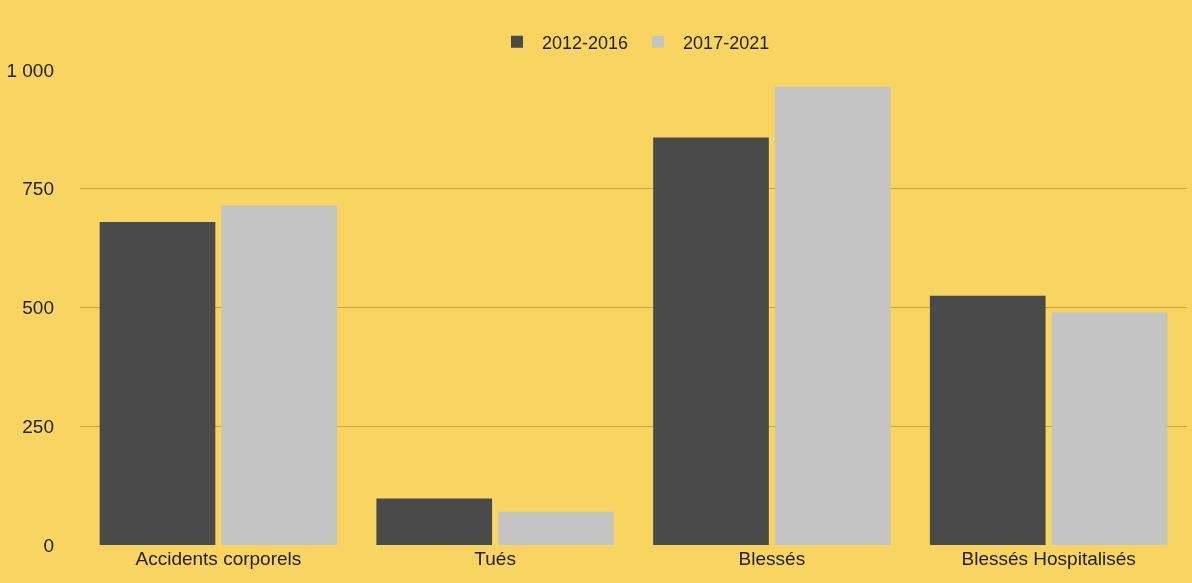  I want to click on x-tick-label: Blessés, so click(772, 558).